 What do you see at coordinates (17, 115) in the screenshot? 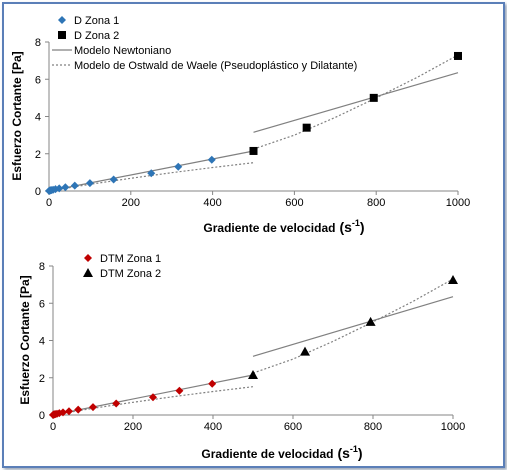
I see `chart-1-y-axis-title: Esfuerzo Cortante [Pa]` at bounding box center [17, 115].